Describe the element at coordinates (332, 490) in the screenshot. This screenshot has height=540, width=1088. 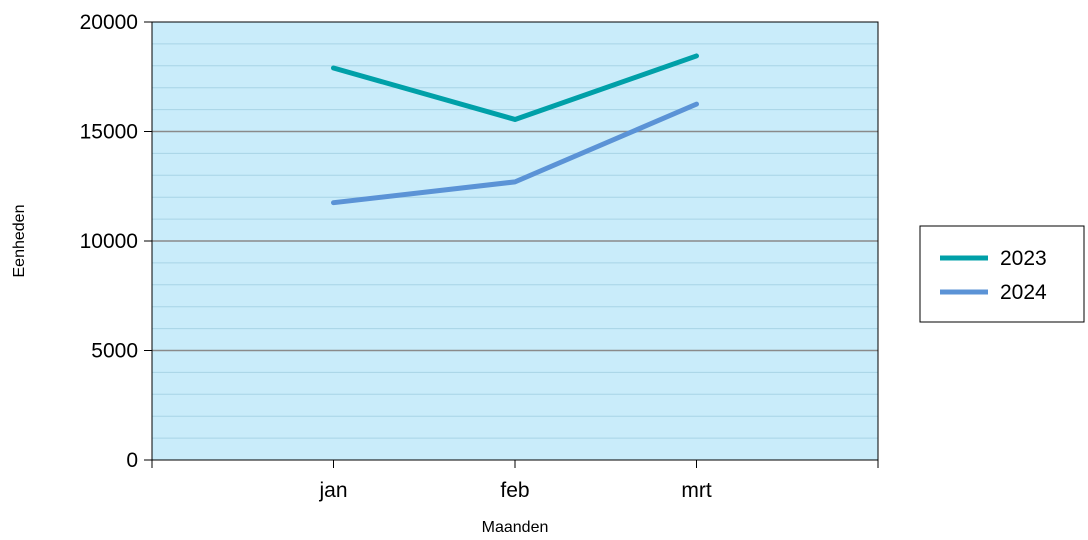
I see `x-tick-label: jan` at that location.